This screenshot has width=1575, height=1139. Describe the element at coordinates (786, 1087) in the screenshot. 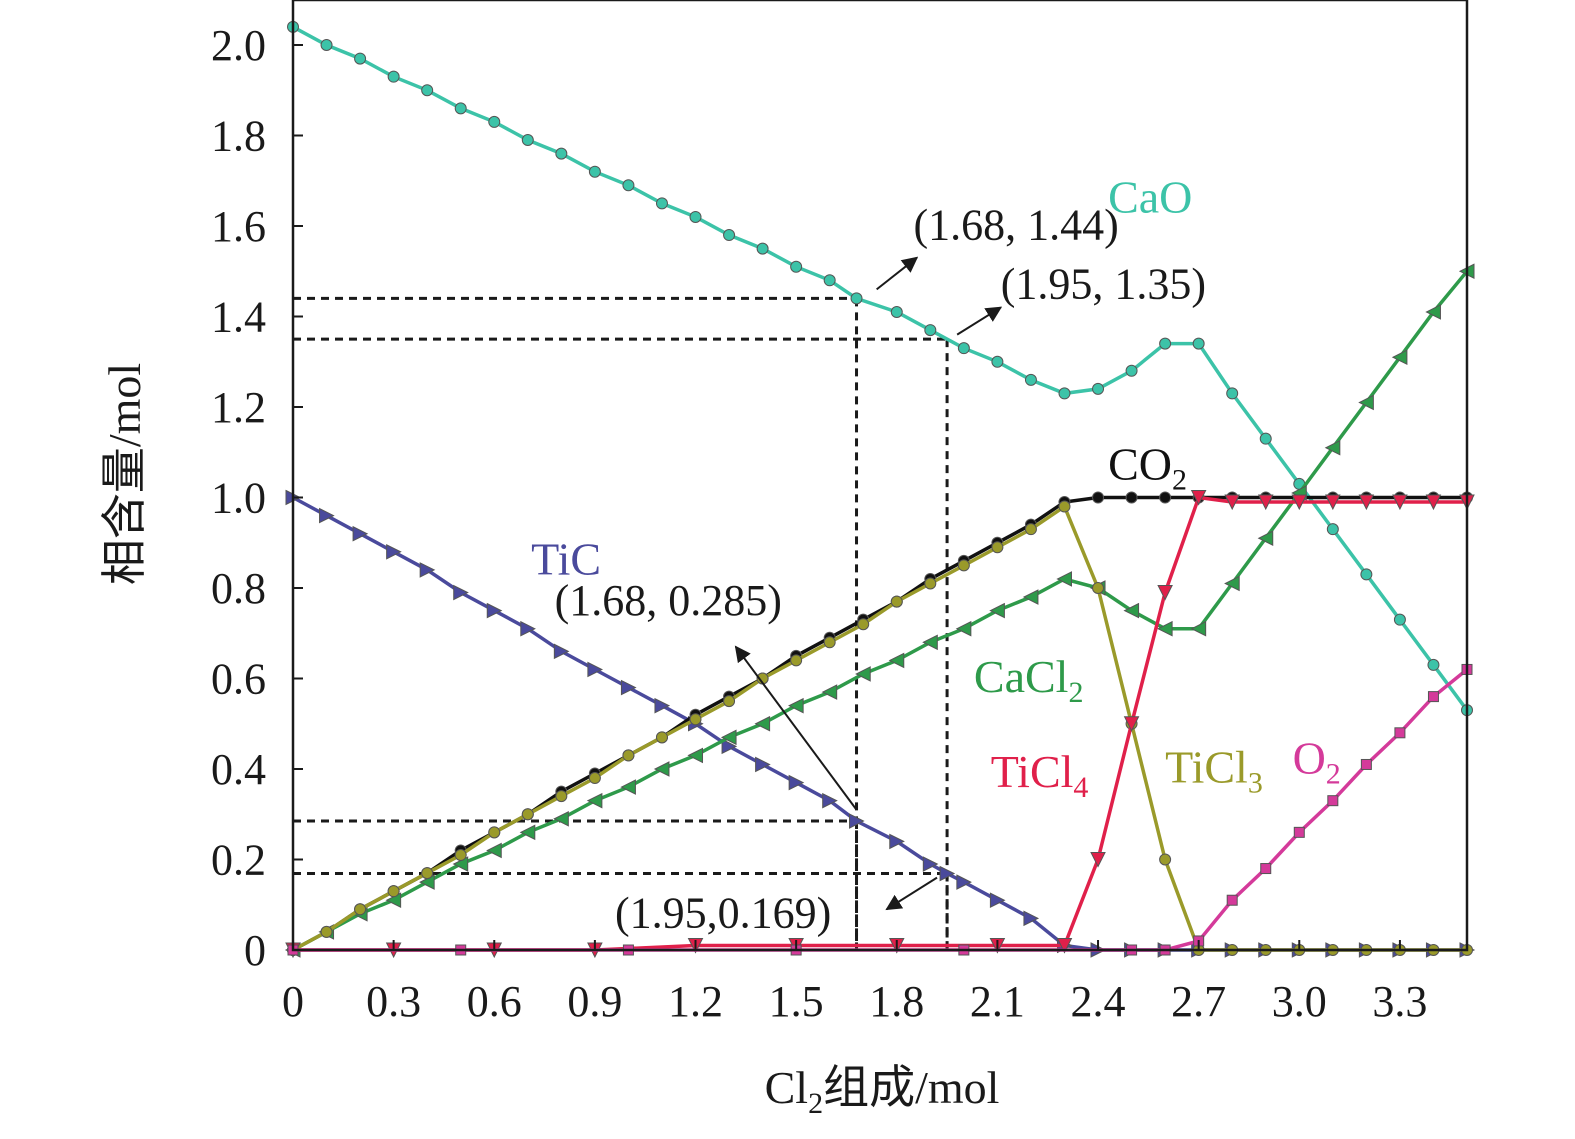

I see `x-axis-title-main: Cl` at that location.